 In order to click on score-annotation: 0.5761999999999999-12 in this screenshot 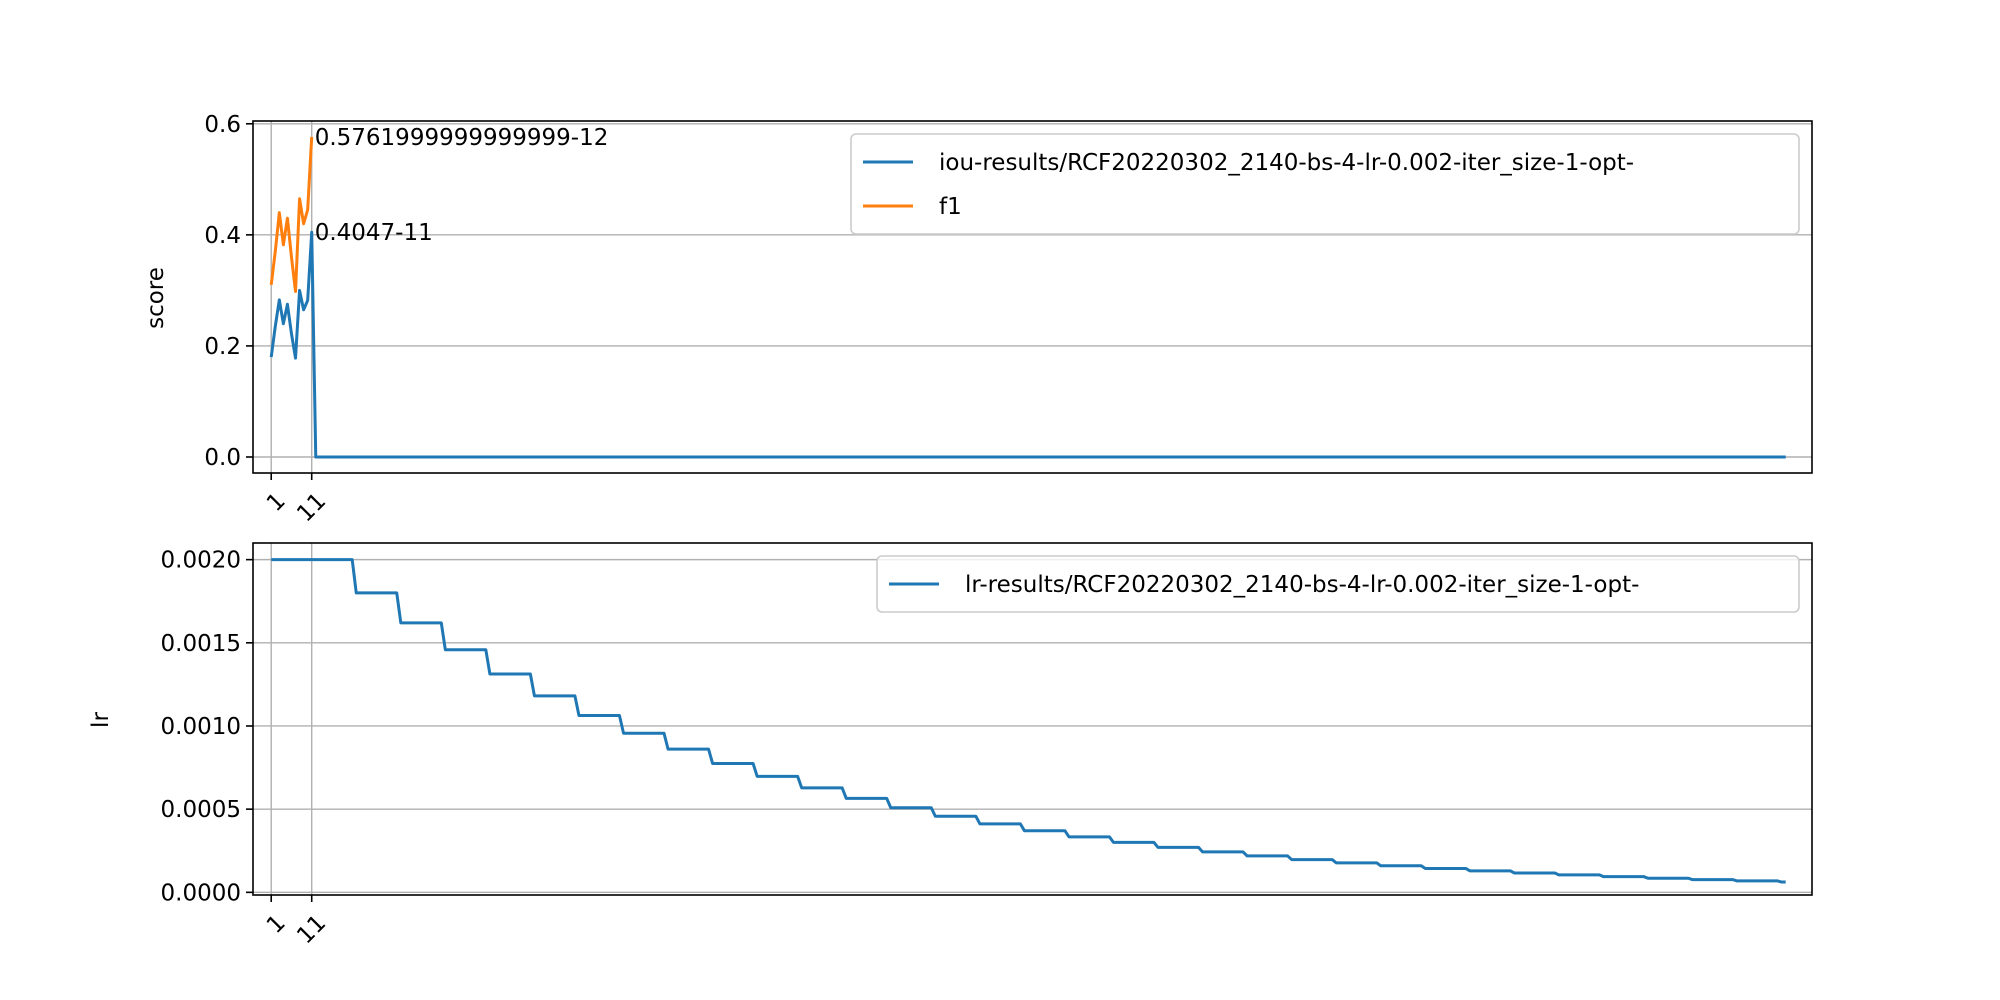, I will do `click(462, 138)`.